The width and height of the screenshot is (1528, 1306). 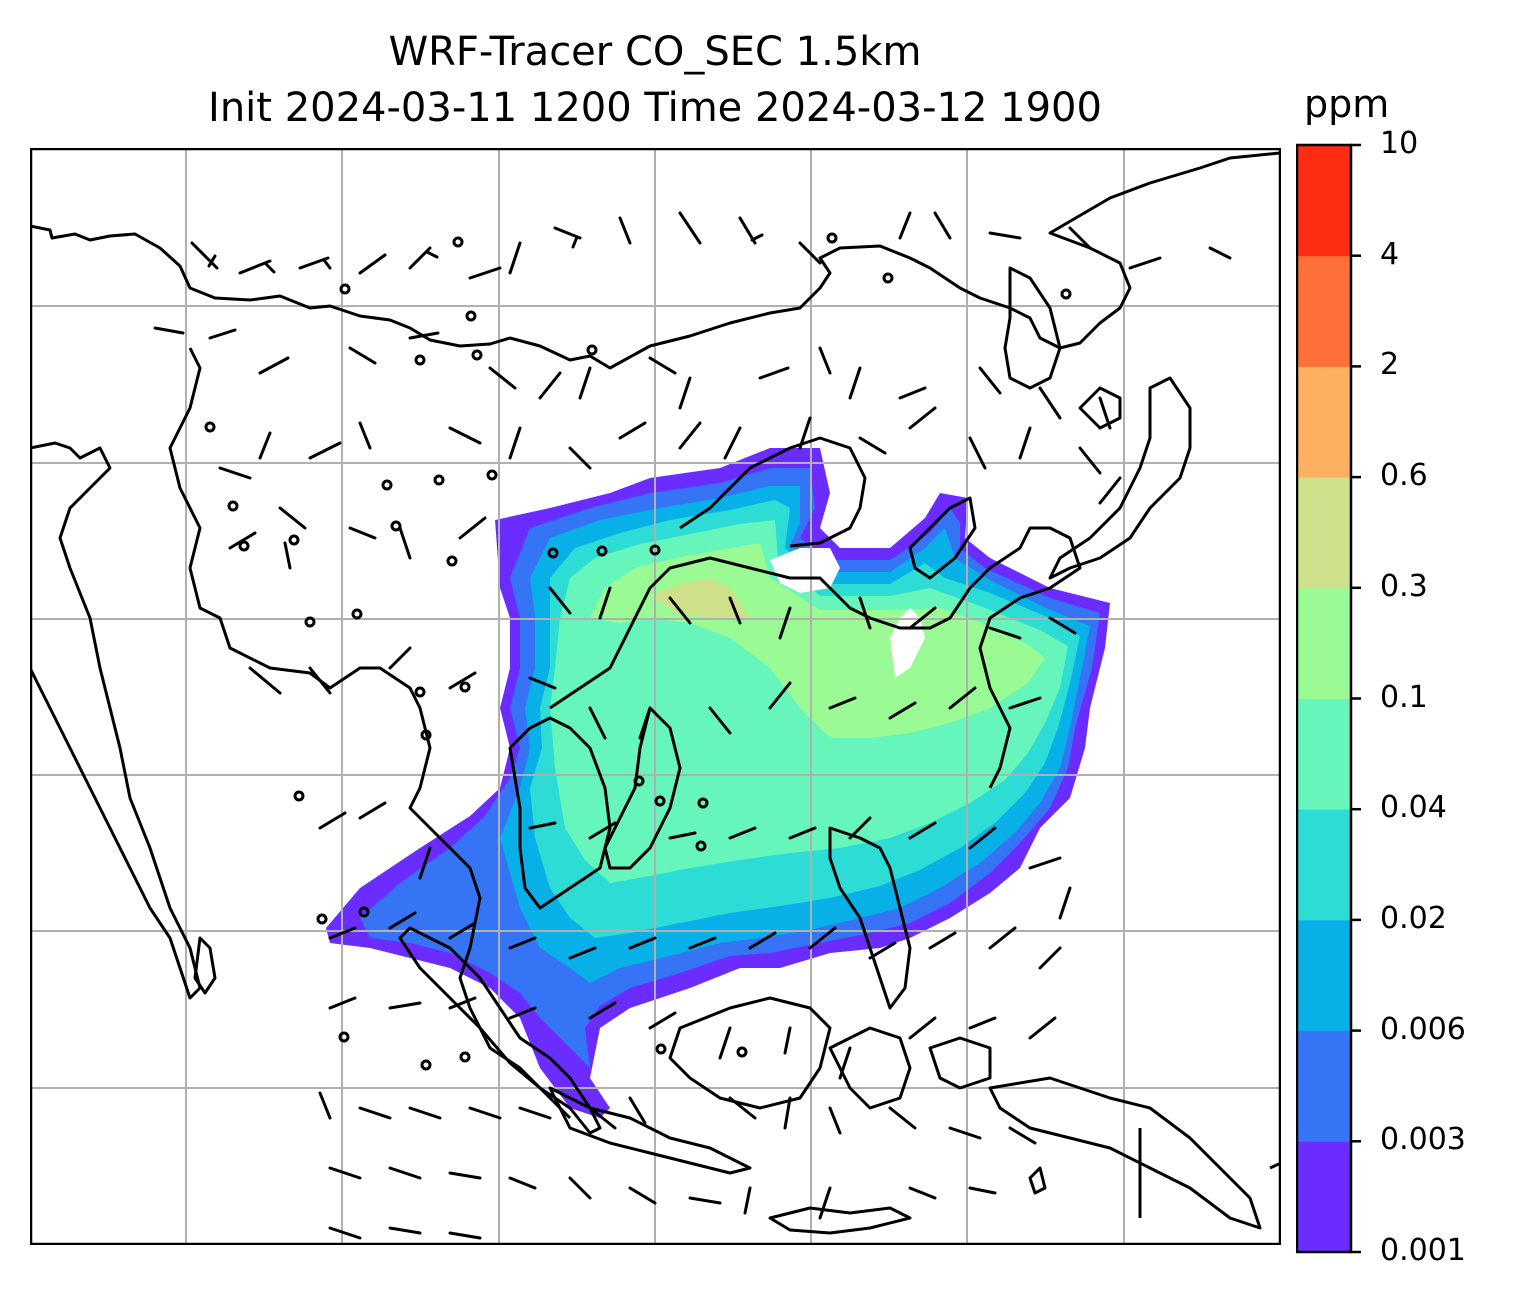 I want to click on colorbar-tick-label: 0.3, so click(x=1404, y=586).